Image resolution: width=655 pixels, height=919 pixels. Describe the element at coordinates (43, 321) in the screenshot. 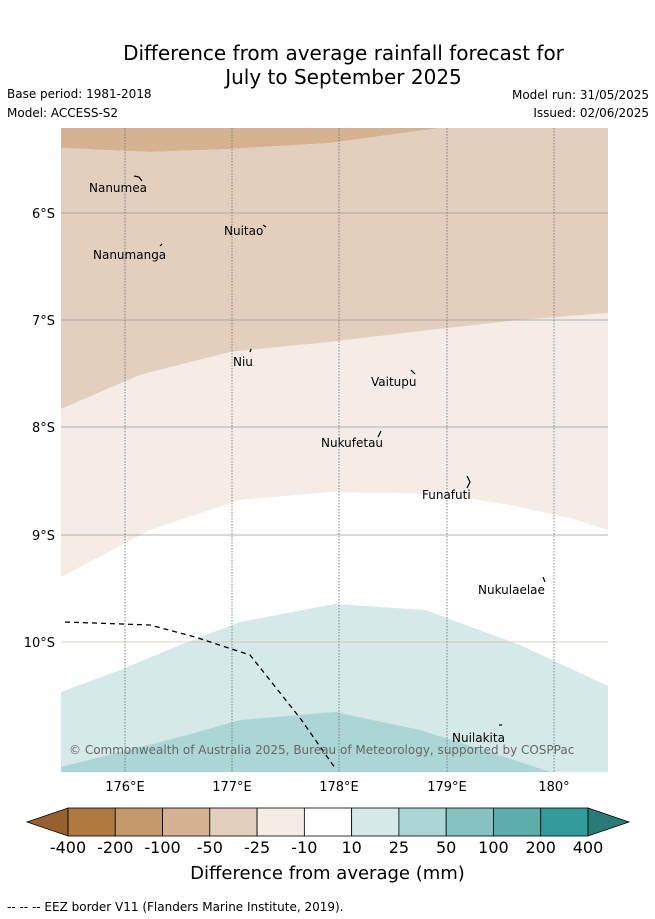

I see `lat-label-7s: 7°S` at that location.